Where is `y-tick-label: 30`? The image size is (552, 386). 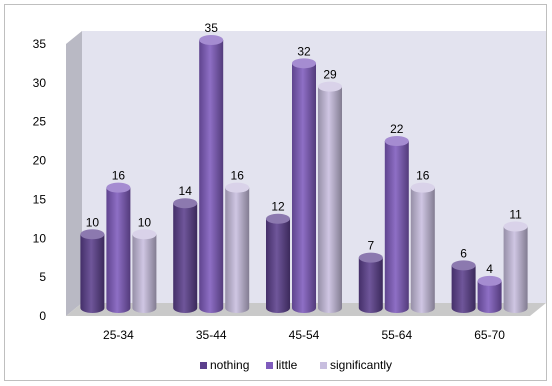 y-tick-label: 30 is located at coordinates (40, 83).